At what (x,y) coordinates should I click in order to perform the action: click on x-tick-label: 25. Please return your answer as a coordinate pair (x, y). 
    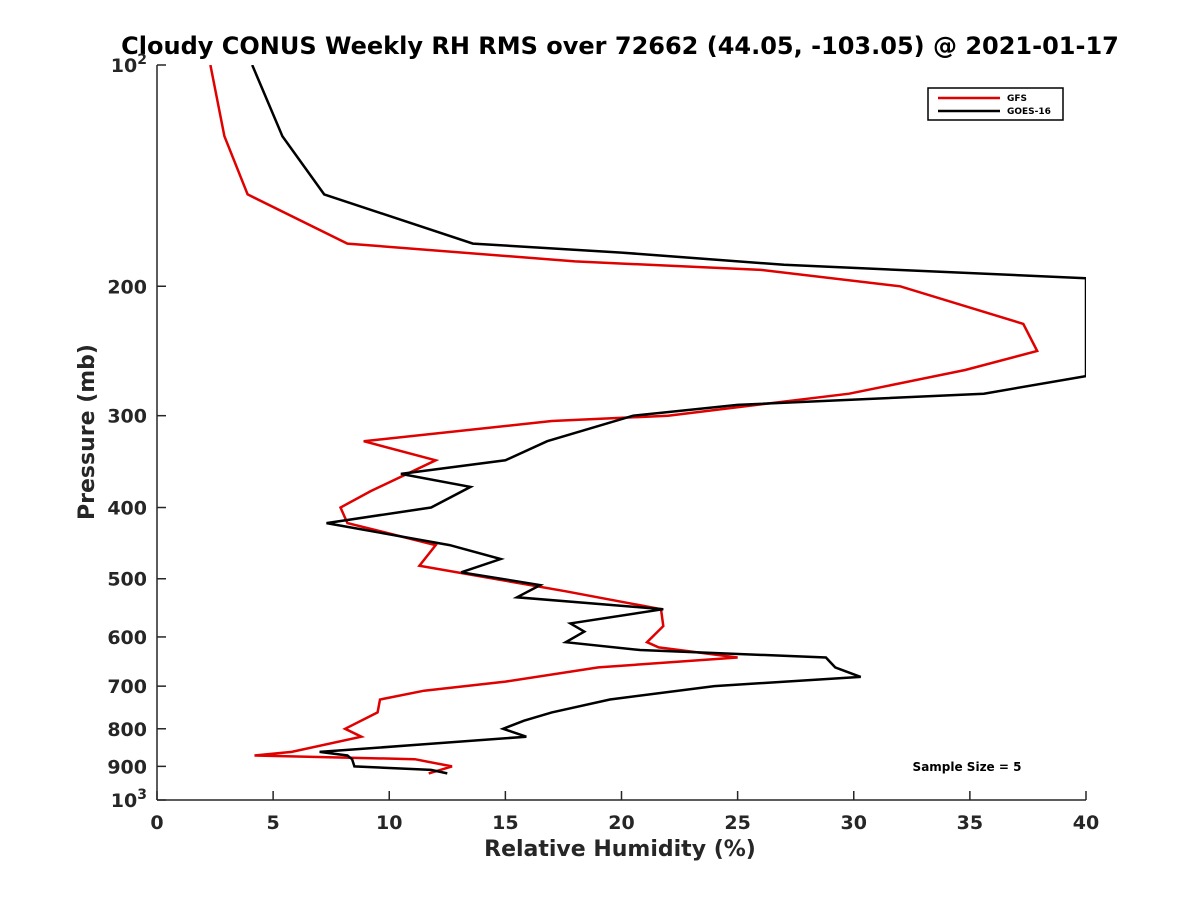
    Looking at the image, I should click on (737, 823).